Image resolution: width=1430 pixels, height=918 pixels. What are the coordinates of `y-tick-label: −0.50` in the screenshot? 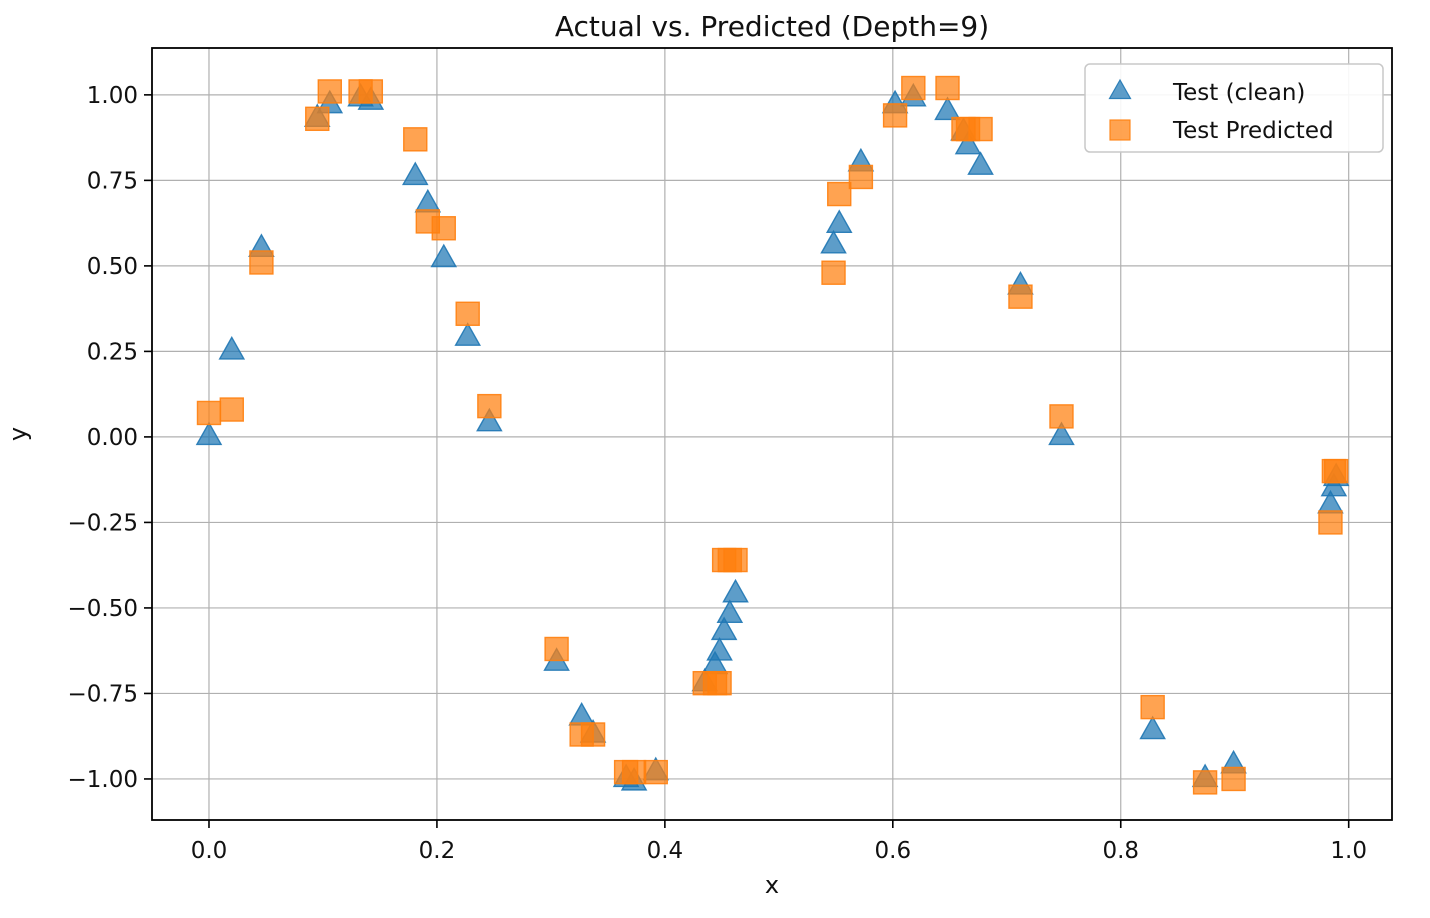 It's located at (103, 609).